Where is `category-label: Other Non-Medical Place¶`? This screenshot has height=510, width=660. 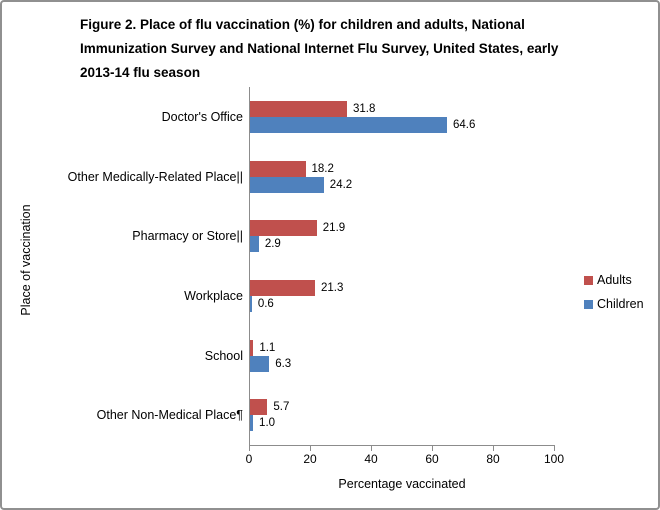 category-label: Other Non-Medical Place¶ is located at coordinates (169, 415).